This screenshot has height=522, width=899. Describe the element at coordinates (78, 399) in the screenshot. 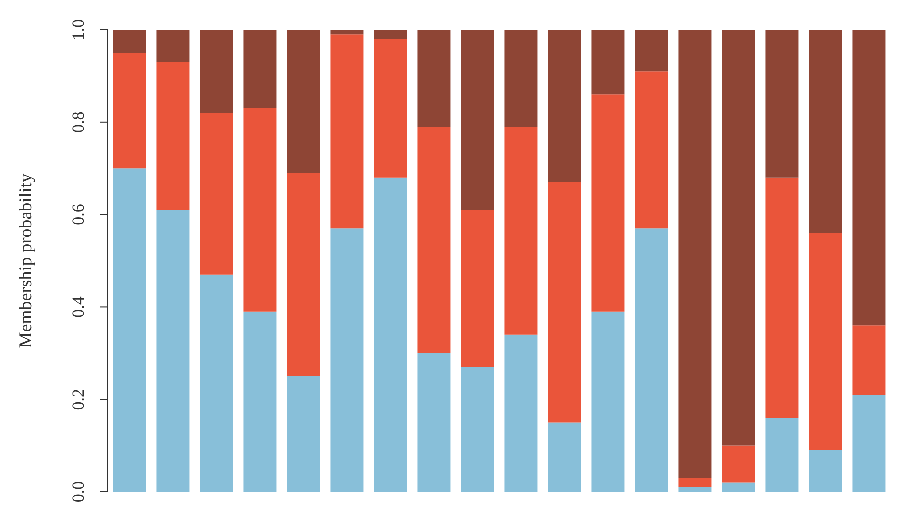

I see `y-tick-label: 0.2` at that location.